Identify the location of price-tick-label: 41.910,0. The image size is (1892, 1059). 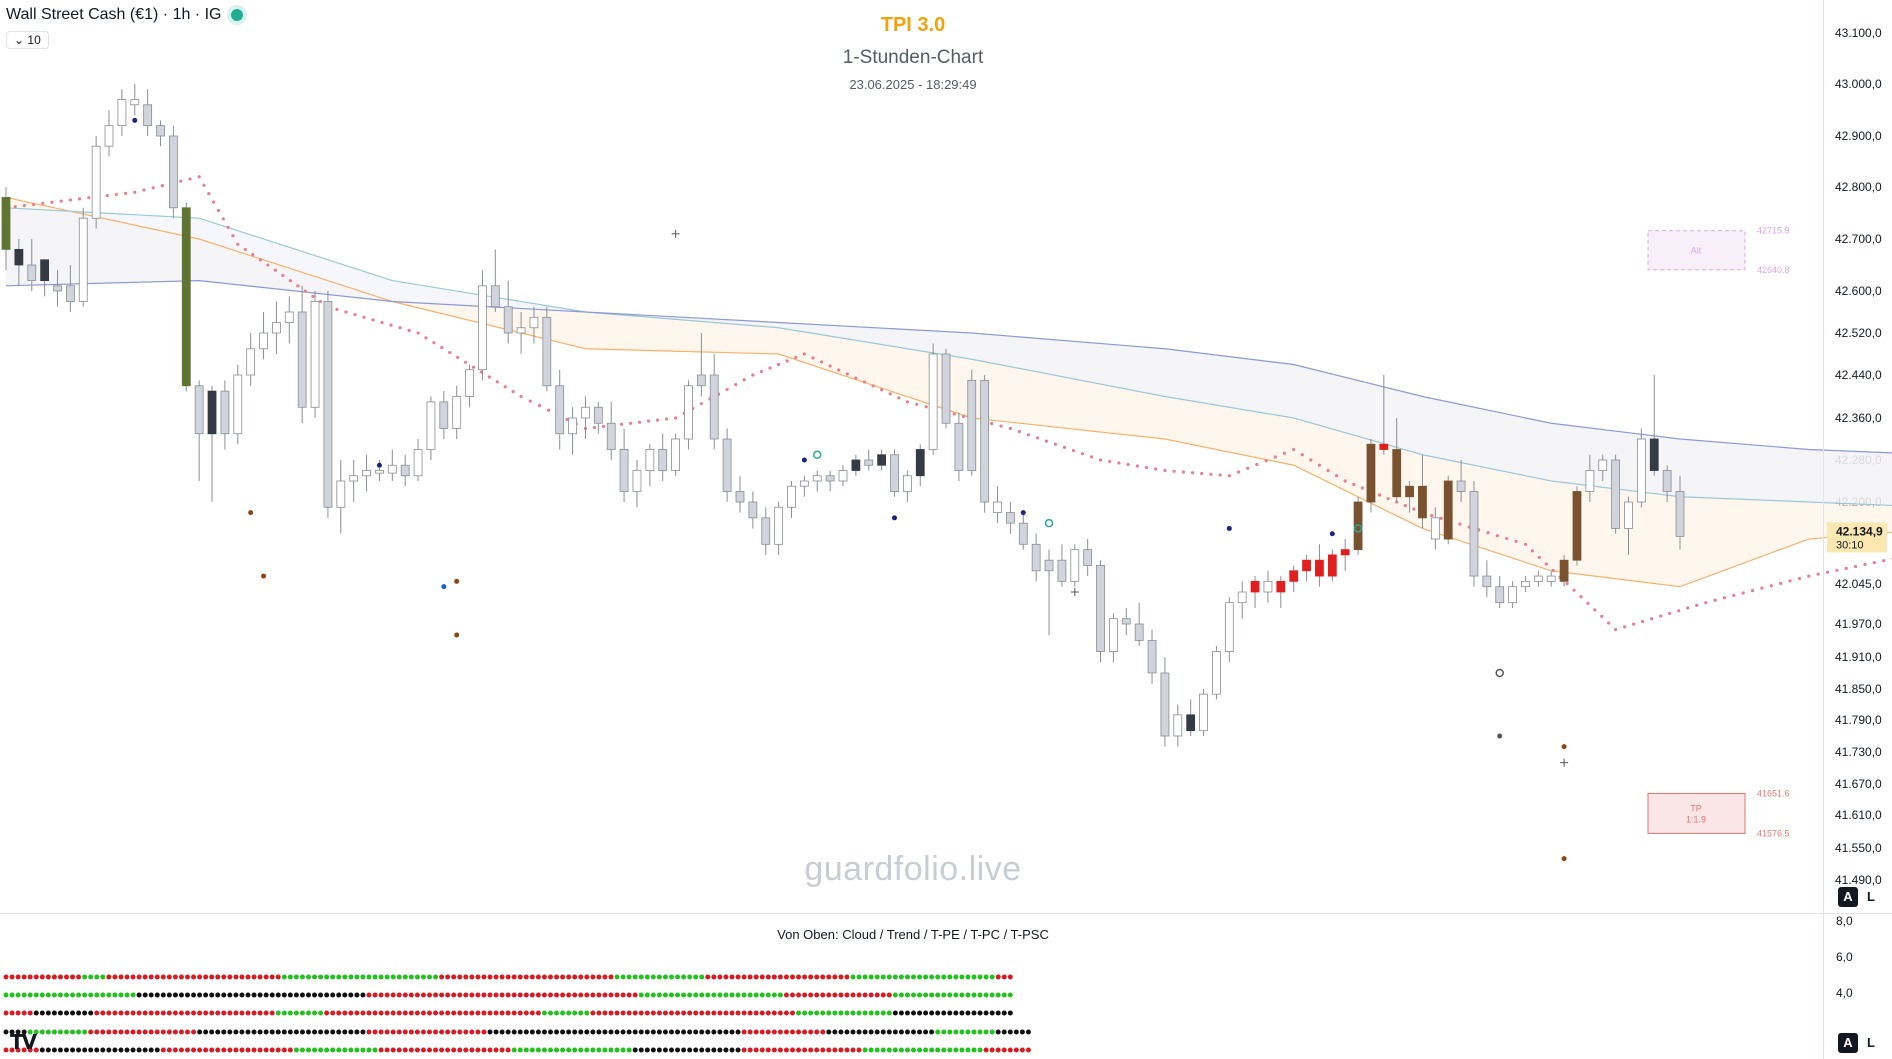
(1858, 657).